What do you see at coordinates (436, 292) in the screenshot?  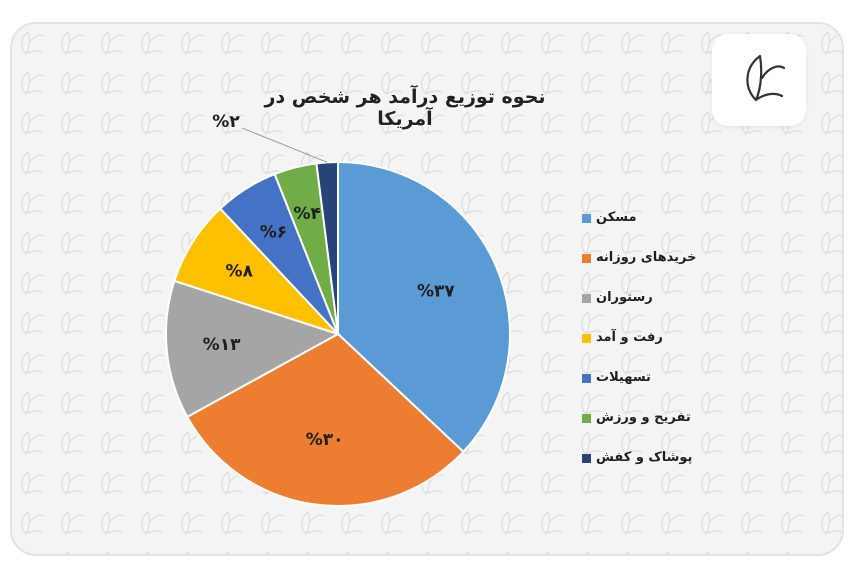 I see `slice-label: %۳۷` at bounding box center [436, 292].